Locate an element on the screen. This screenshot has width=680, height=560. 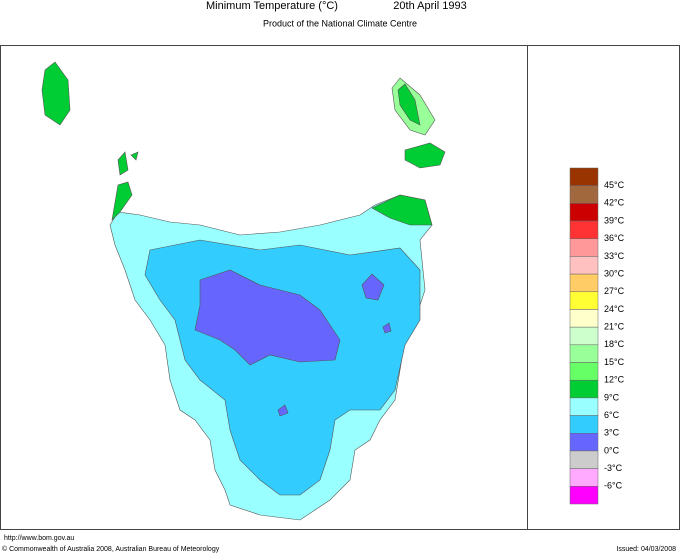
legend-label: -3°C is located at coordinates (613, 468).